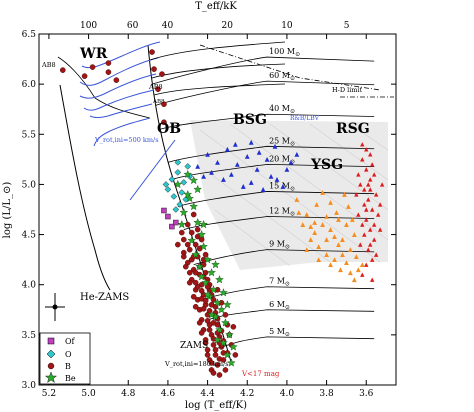 This screenshot has width=474, height=412. What do you see at coordinates (297, 54) in the screenshot?
I see `track-label-sun-0: ⊙` at bounding box center [297, 54].